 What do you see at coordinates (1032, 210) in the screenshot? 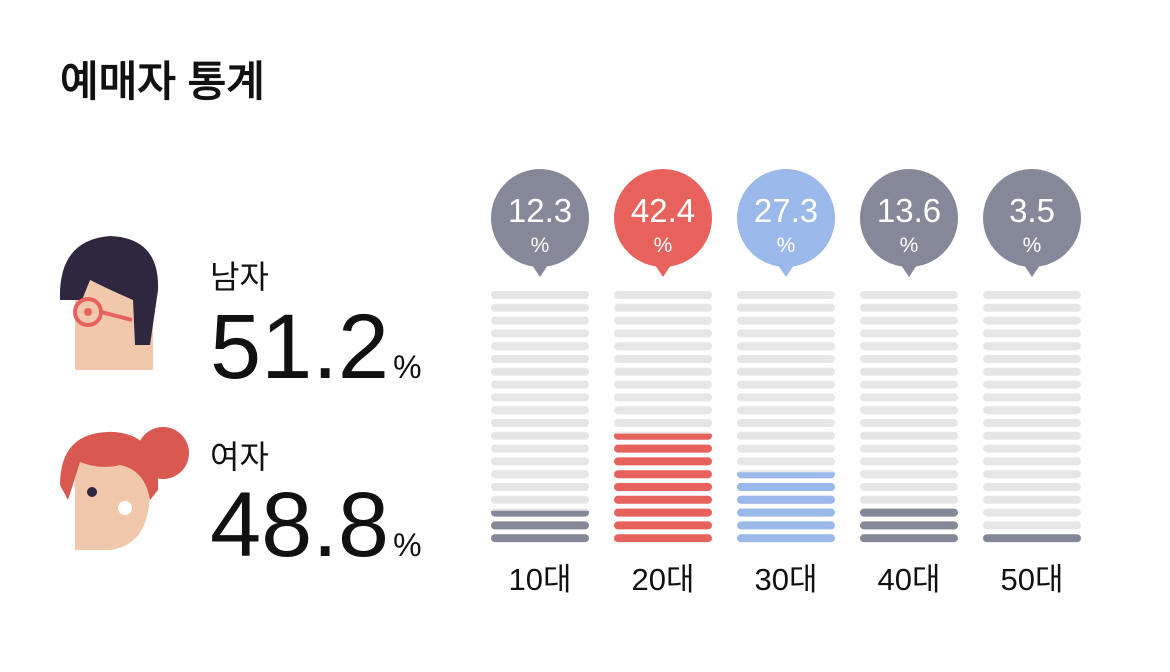
I see `bubble-value: 3.5` at bounding box center [1032, 210].